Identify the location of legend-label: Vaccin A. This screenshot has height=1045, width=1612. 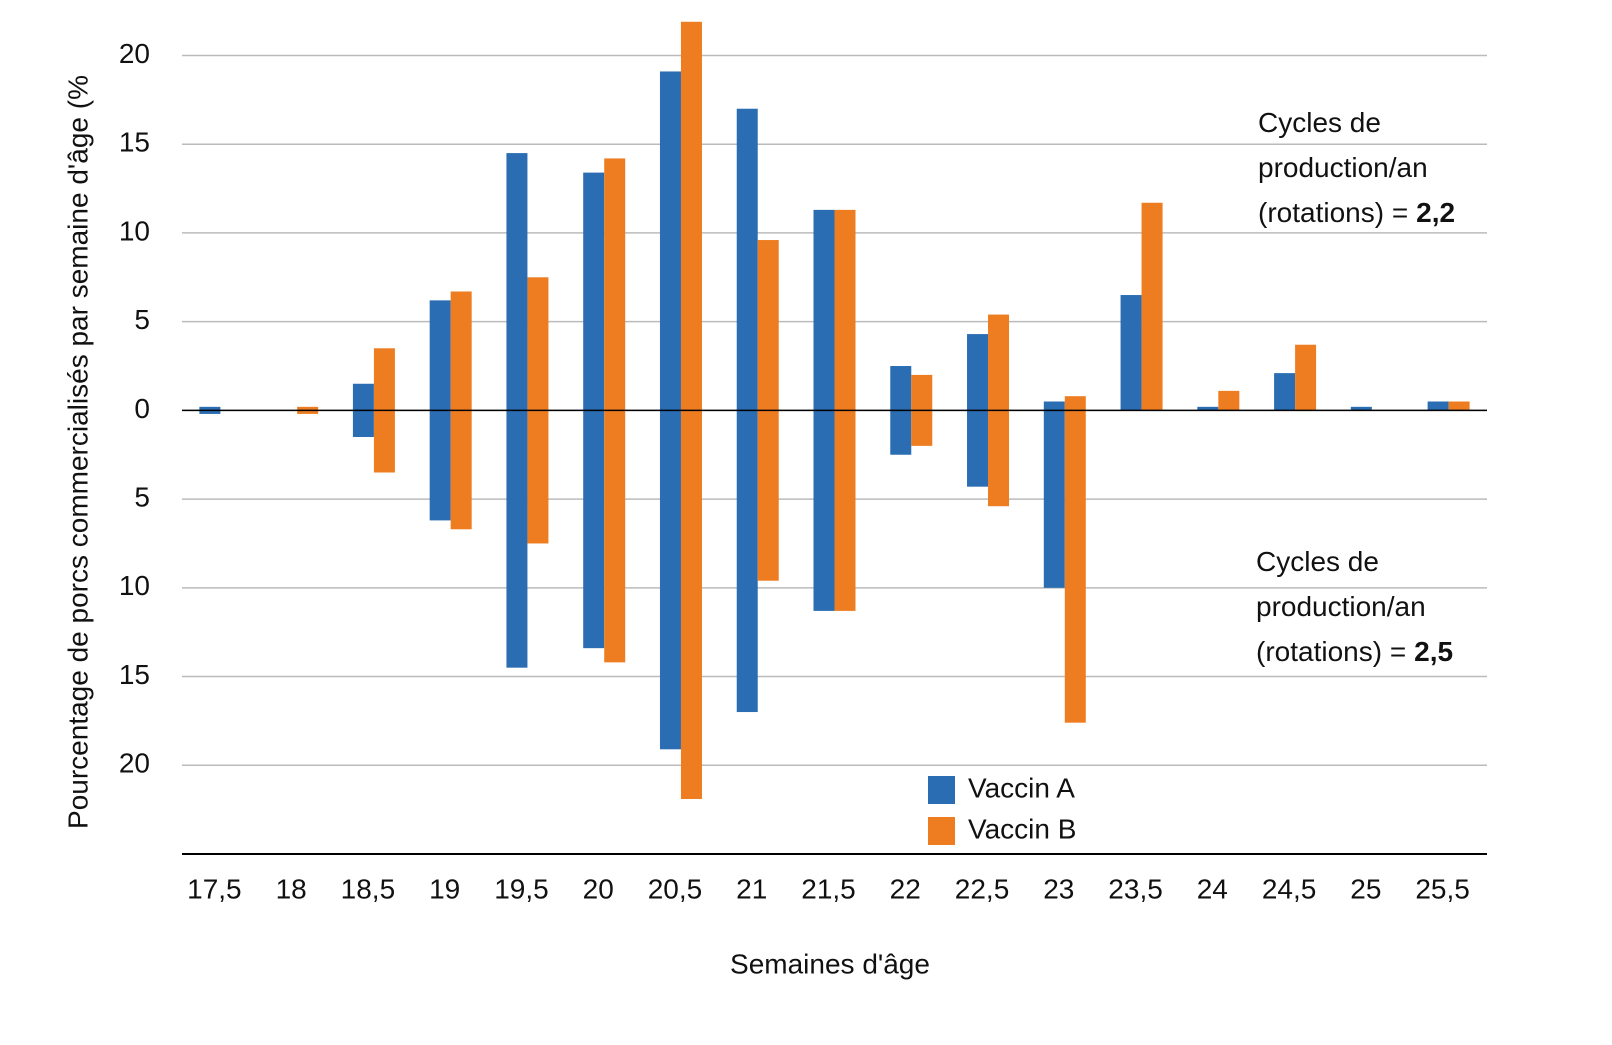
(1021, 787).